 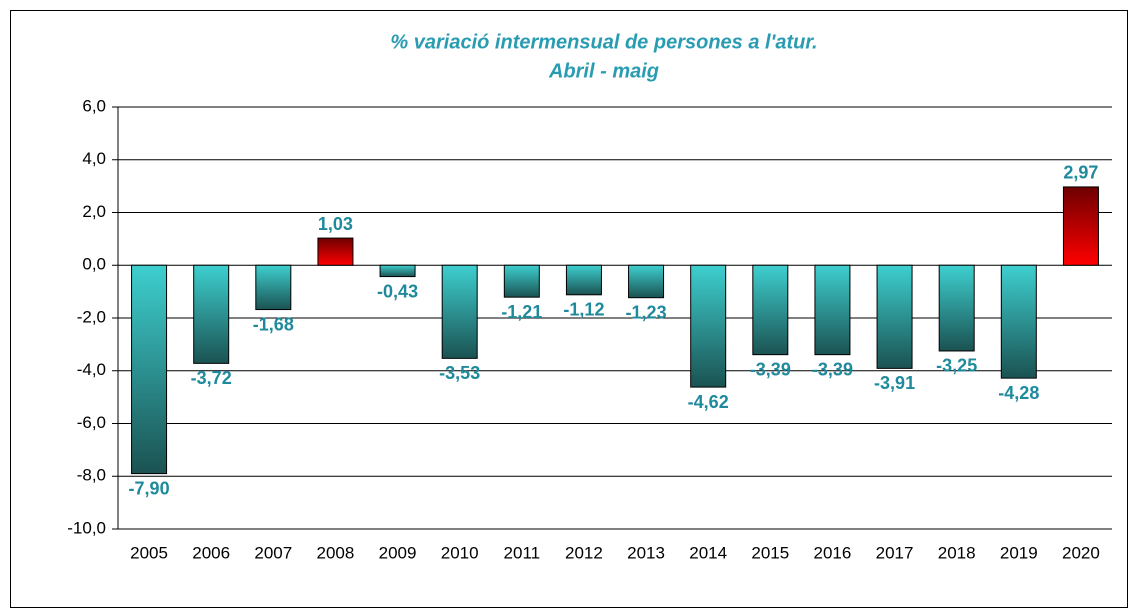 I want to click on x-tick-label: 2015, so click(x=770, y=552).